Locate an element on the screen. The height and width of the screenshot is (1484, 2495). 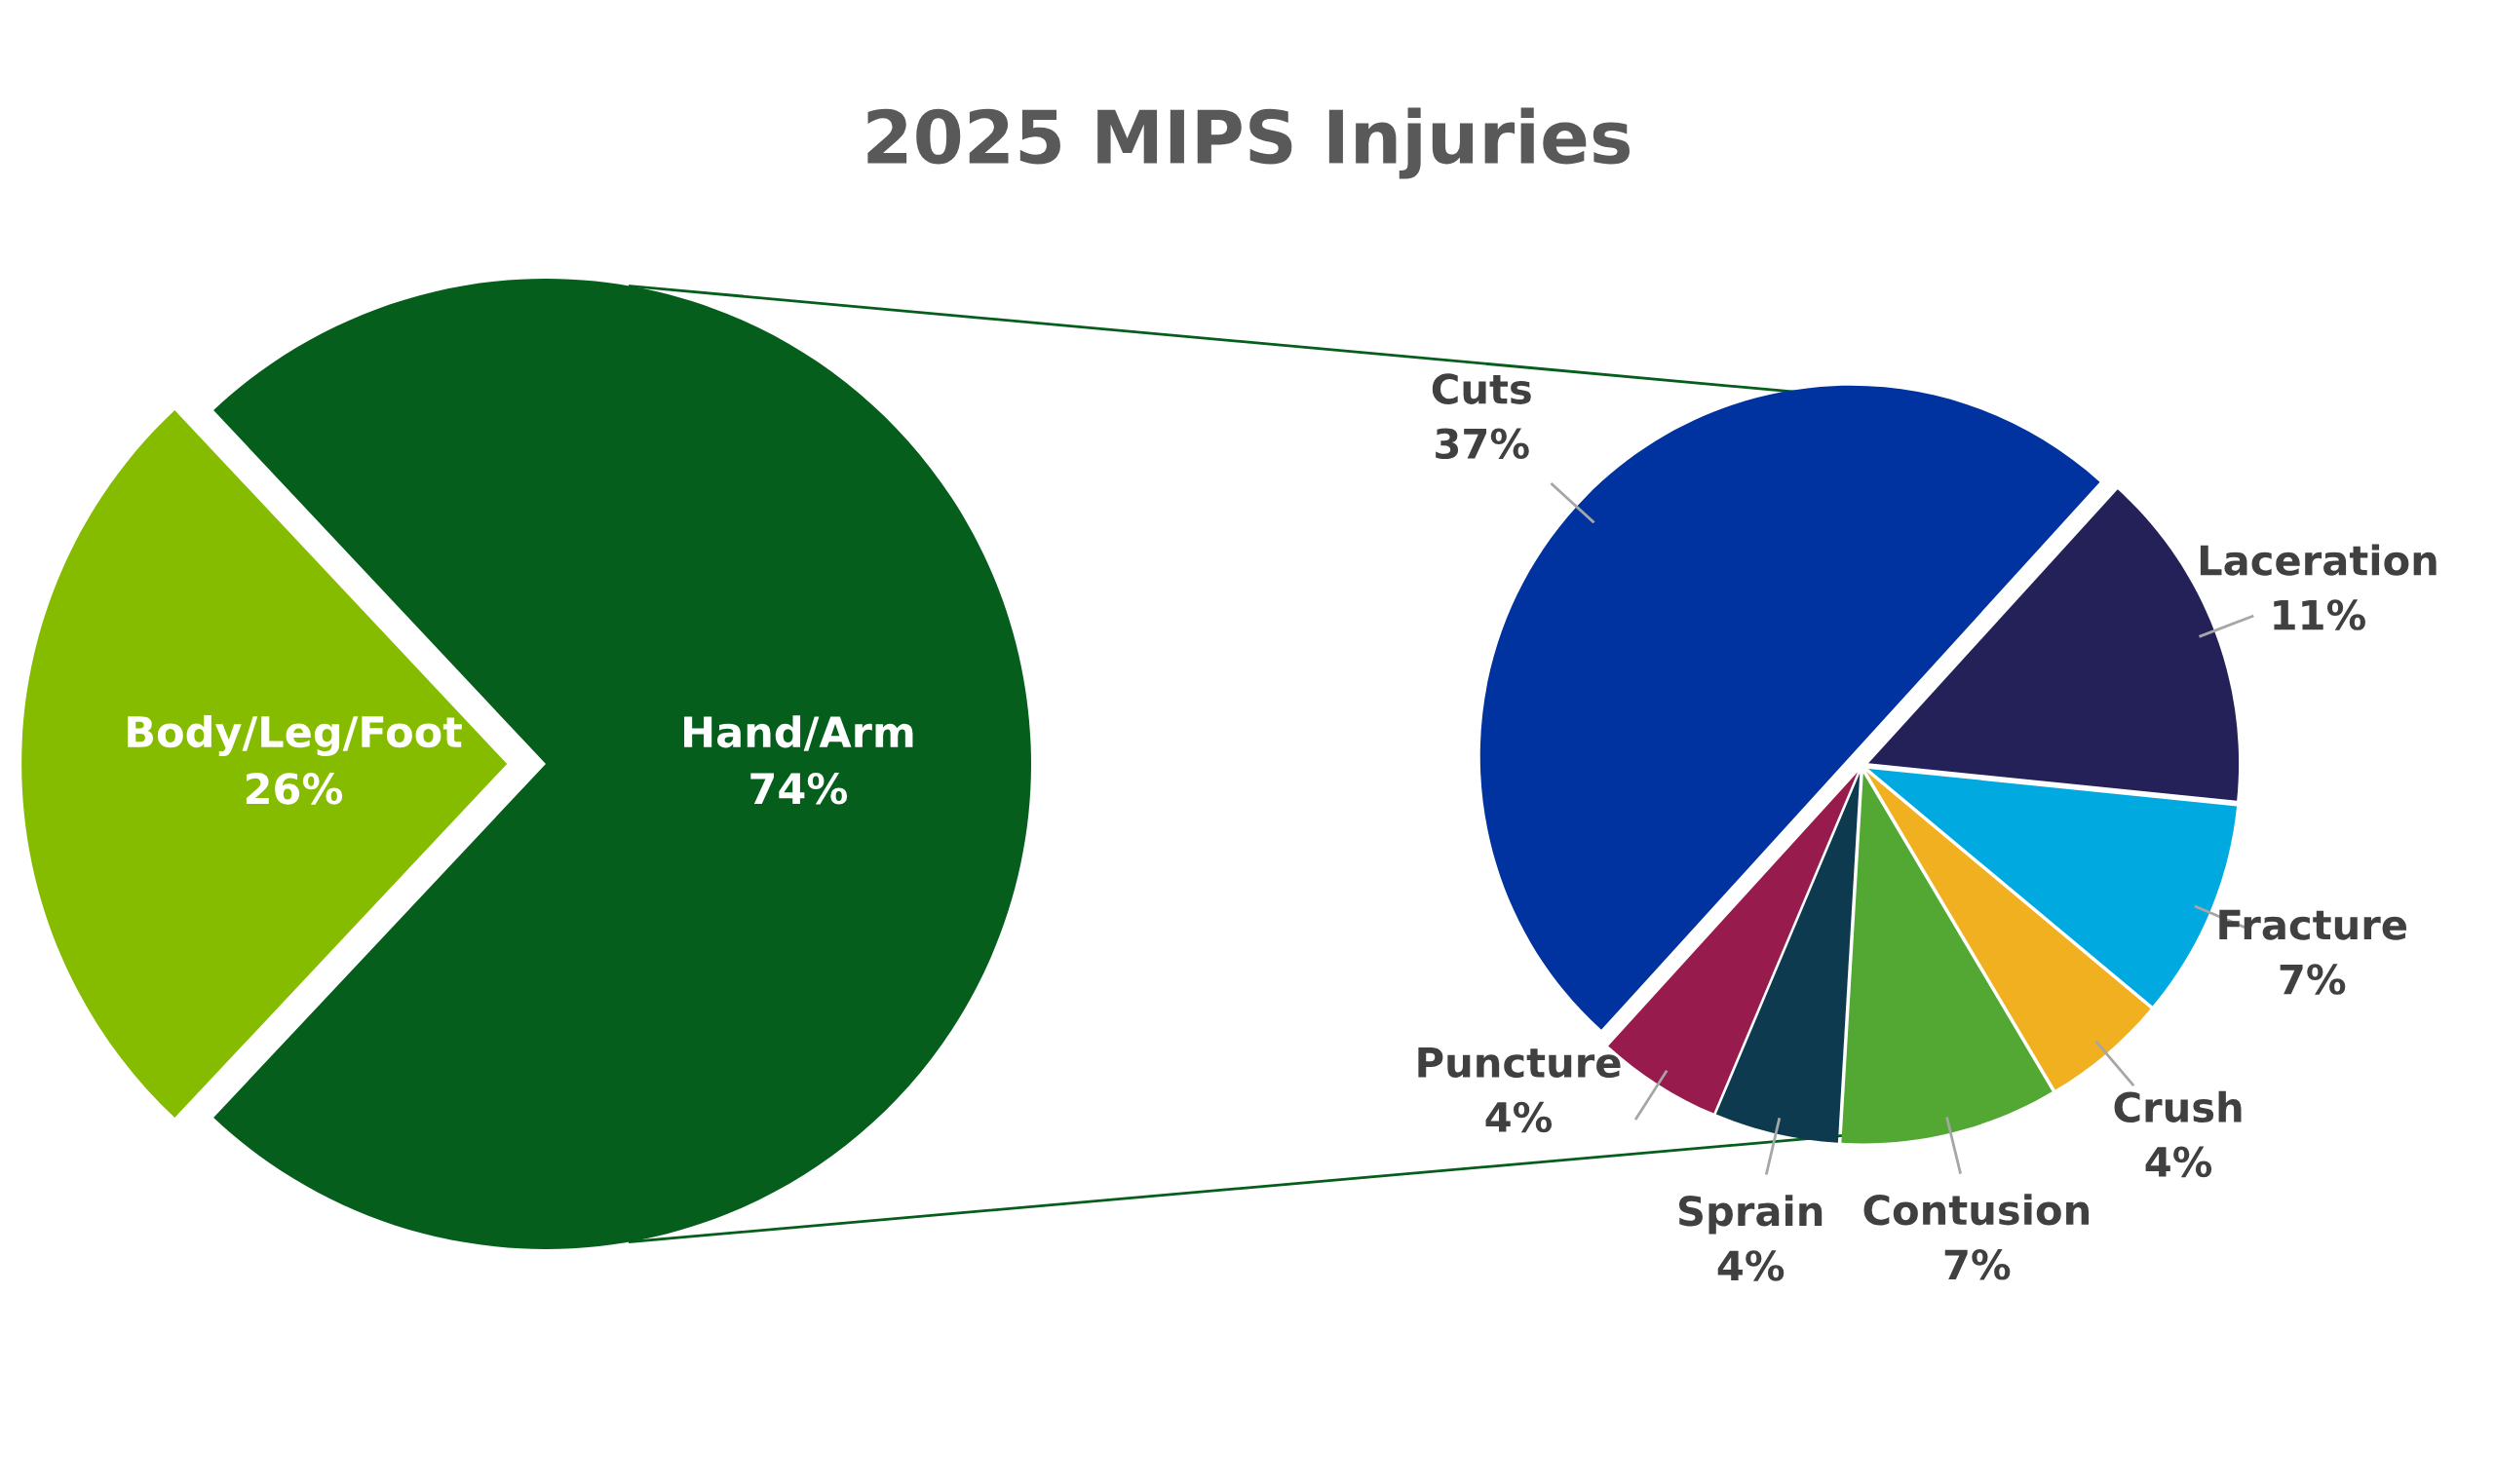
slice-label: Fracture is located at coordinates (2313, 925).